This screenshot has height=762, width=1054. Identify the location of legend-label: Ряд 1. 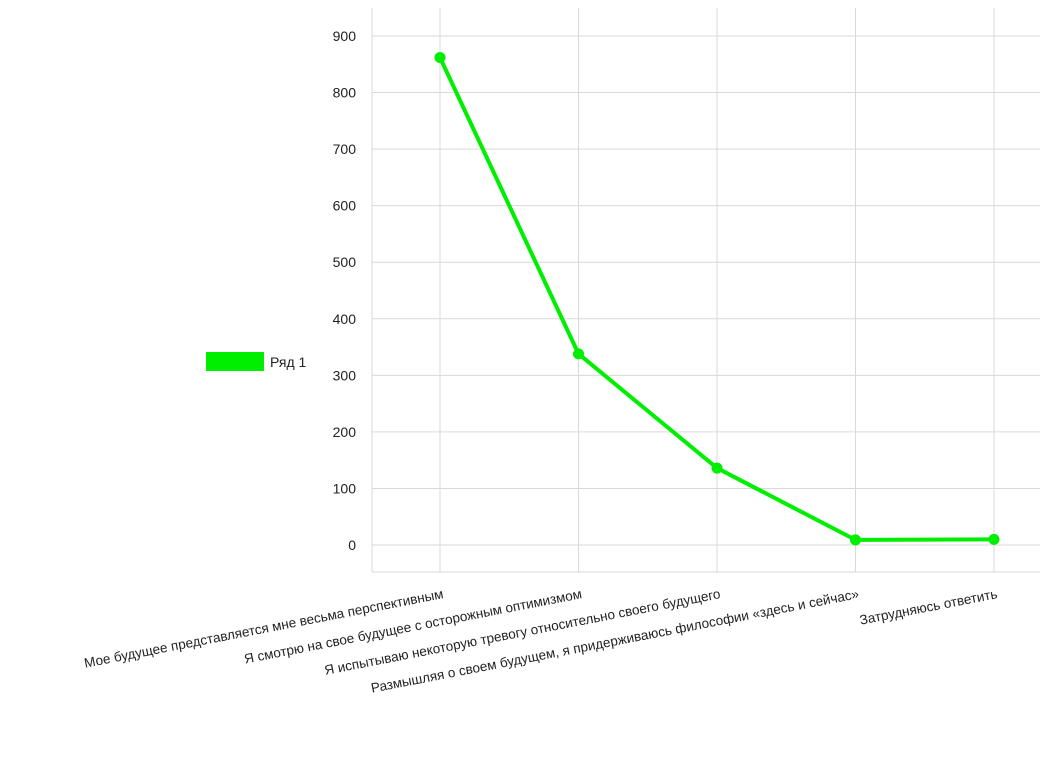
(288, 362).